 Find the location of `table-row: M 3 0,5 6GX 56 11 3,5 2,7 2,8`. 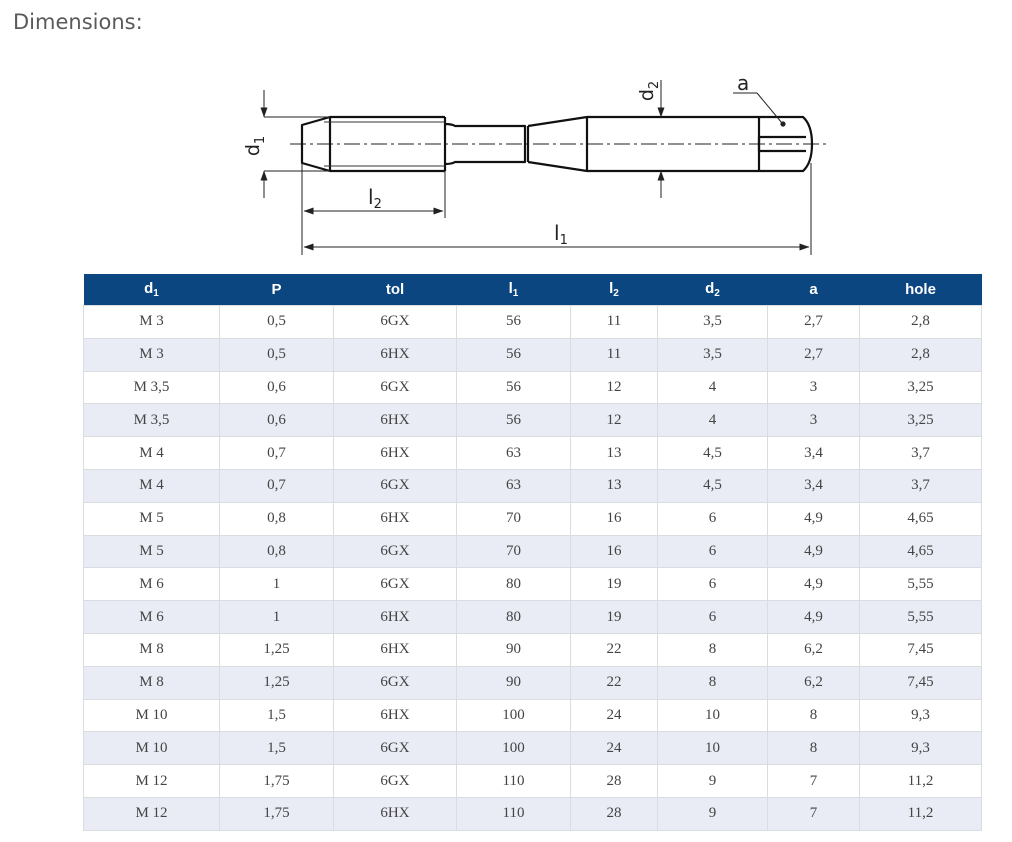

table-row: M 3 0,5 6GX 56 11 3,5 2,7 2,8 is located at coordinates (532, 322).